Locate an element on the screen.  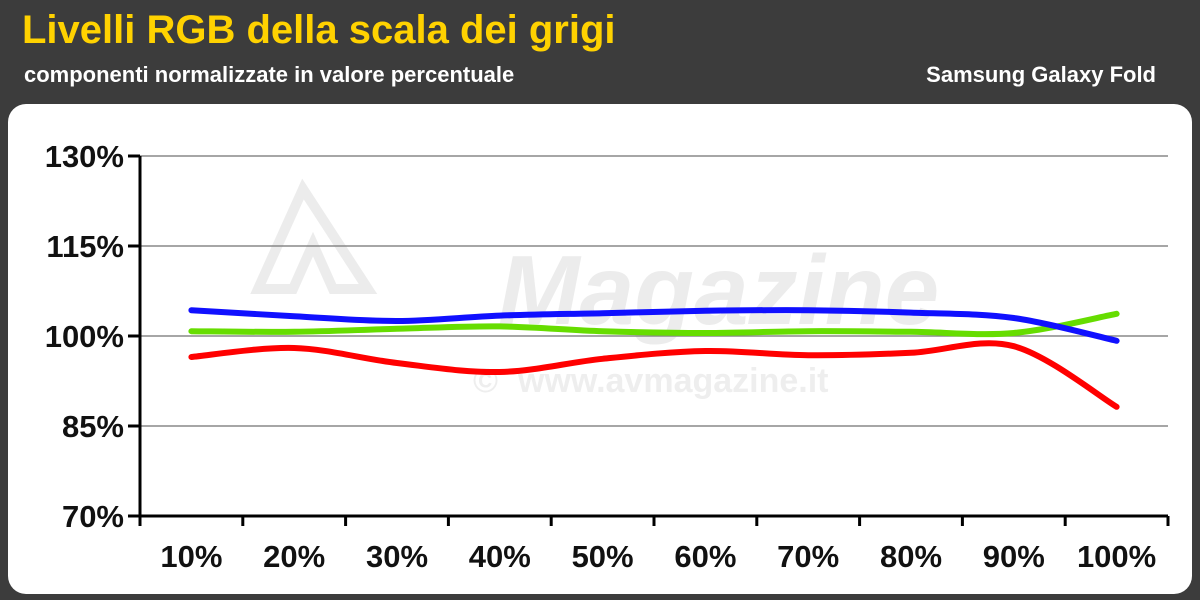
x-tick-label: 20% is located at coordinates (294, 556).